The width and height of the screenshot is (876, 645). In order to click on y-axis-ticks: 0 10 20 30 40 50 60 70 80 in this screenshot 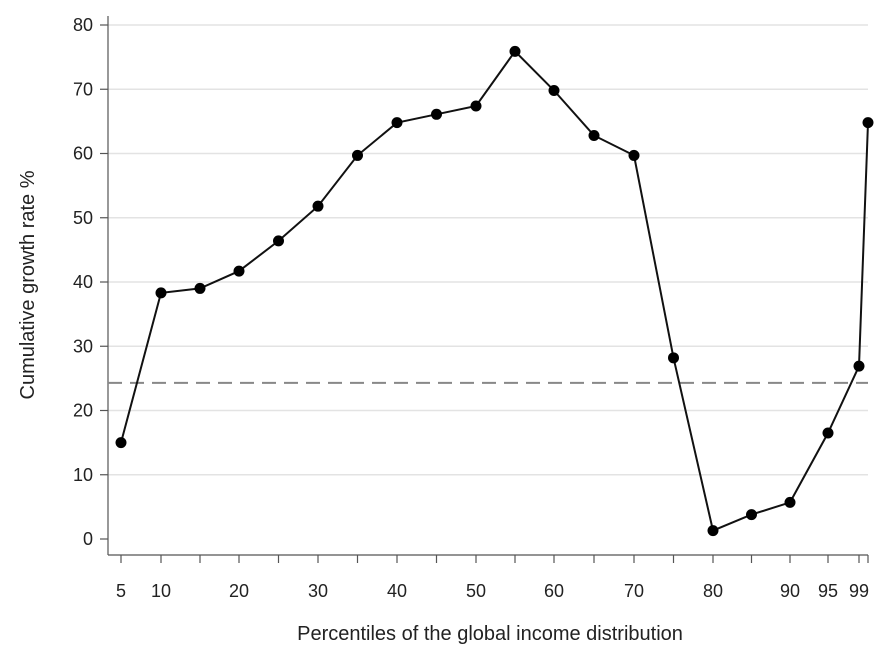, I will do `click(90, 282)`.